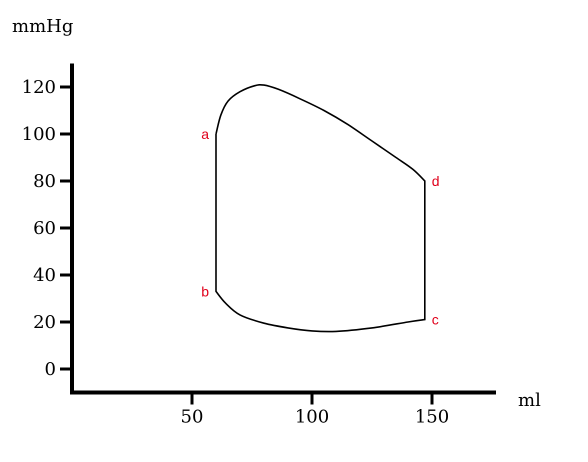 The width and height of the screenshot is (588, 462). What do you see at coordinates (39, 87) in the screenshot?
I see `y-tick-label-120: 120` at bounding box center [39, 87].